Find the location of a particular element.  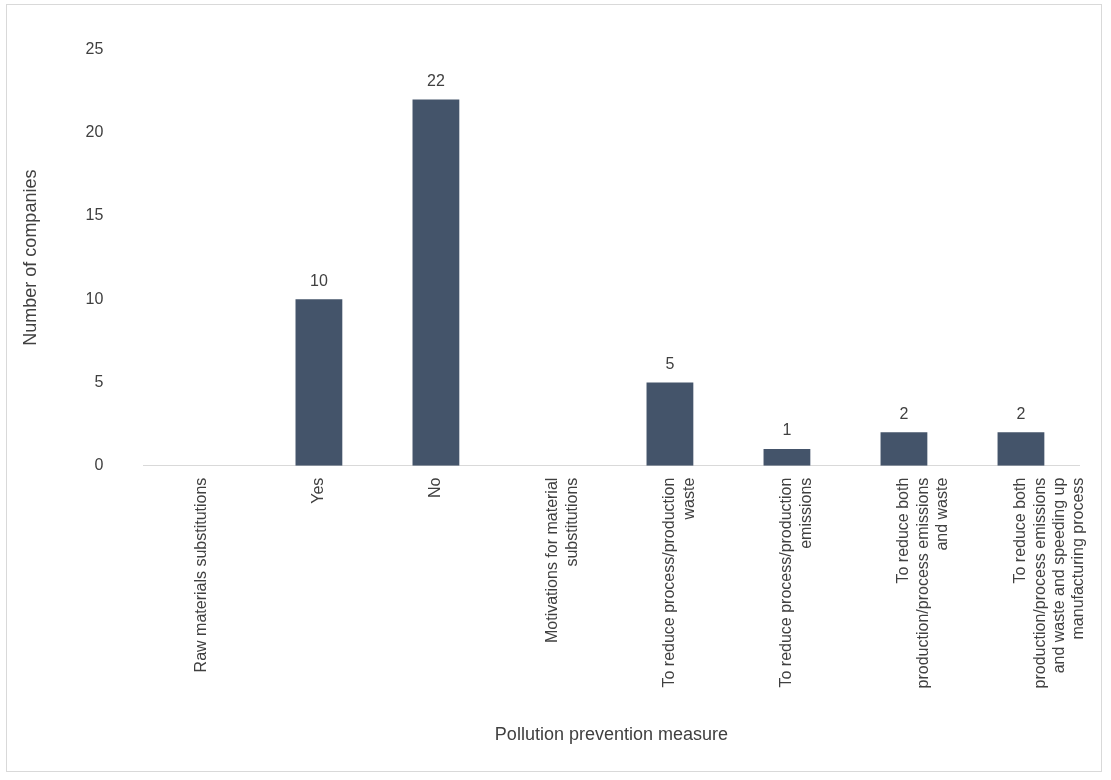

data-label: 22 is located at coordinates (436, 80).